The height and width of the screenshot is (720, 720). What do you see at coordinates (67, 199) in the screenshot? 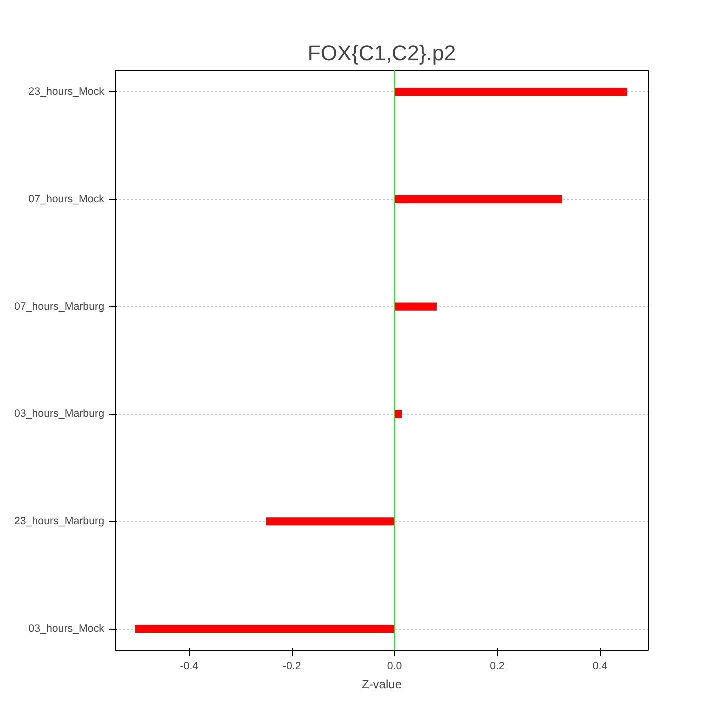
I see `y-tick-label: 07_hours_Mock` at bounding box center [67, 199].